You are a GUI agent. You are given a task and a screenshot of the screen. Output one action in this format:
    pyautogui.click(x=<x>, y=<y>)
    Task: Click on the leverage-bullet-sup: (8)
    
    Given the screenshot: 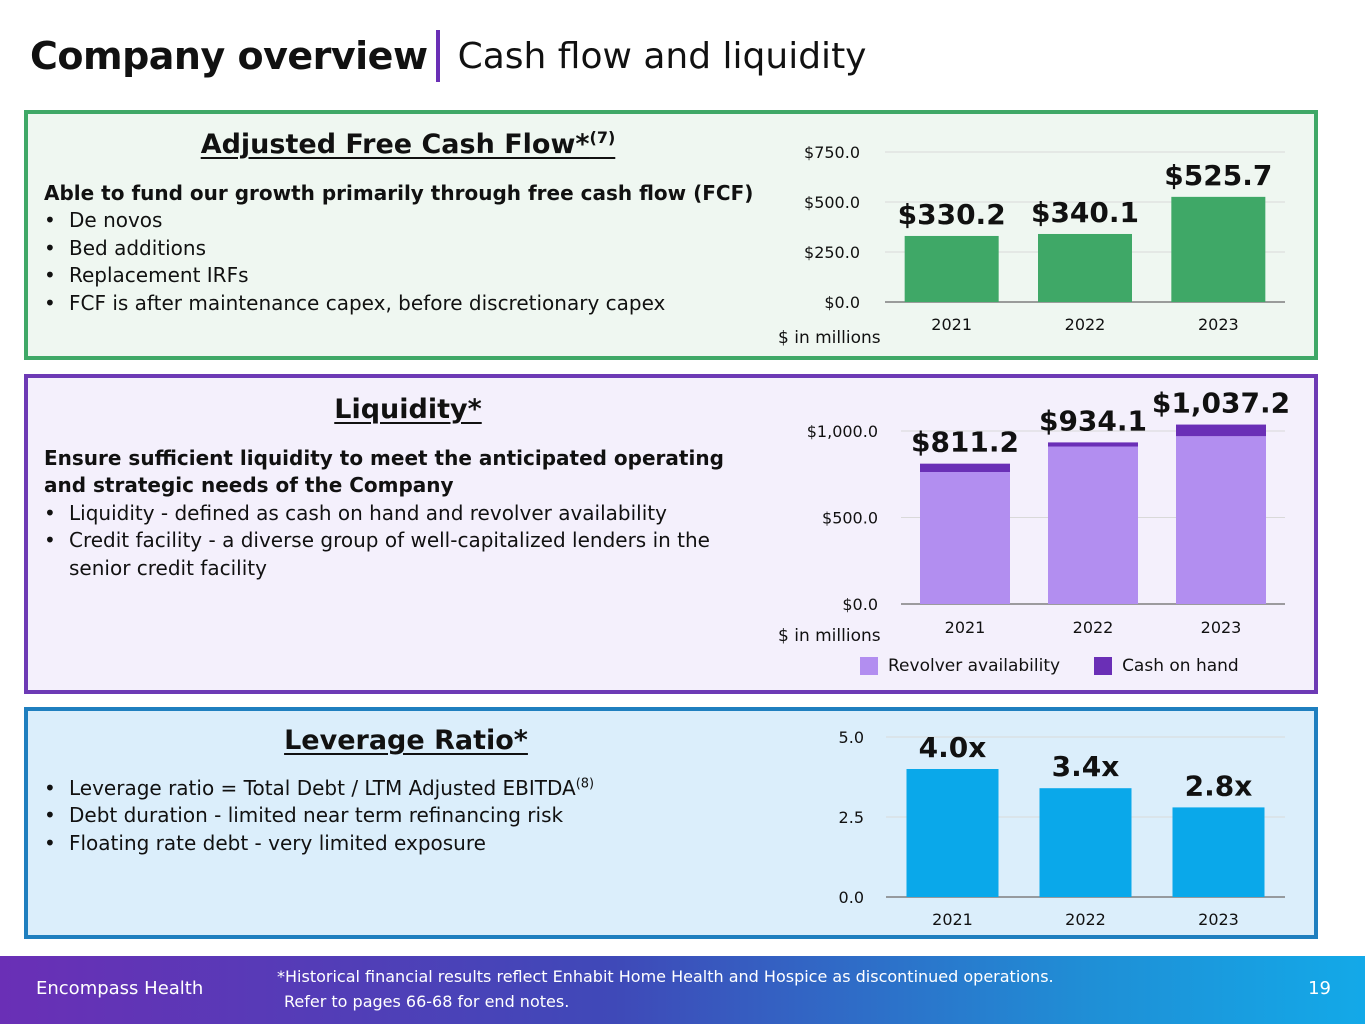 What is the action you would take?
    pyautogui.click(x=585, y=784)
    